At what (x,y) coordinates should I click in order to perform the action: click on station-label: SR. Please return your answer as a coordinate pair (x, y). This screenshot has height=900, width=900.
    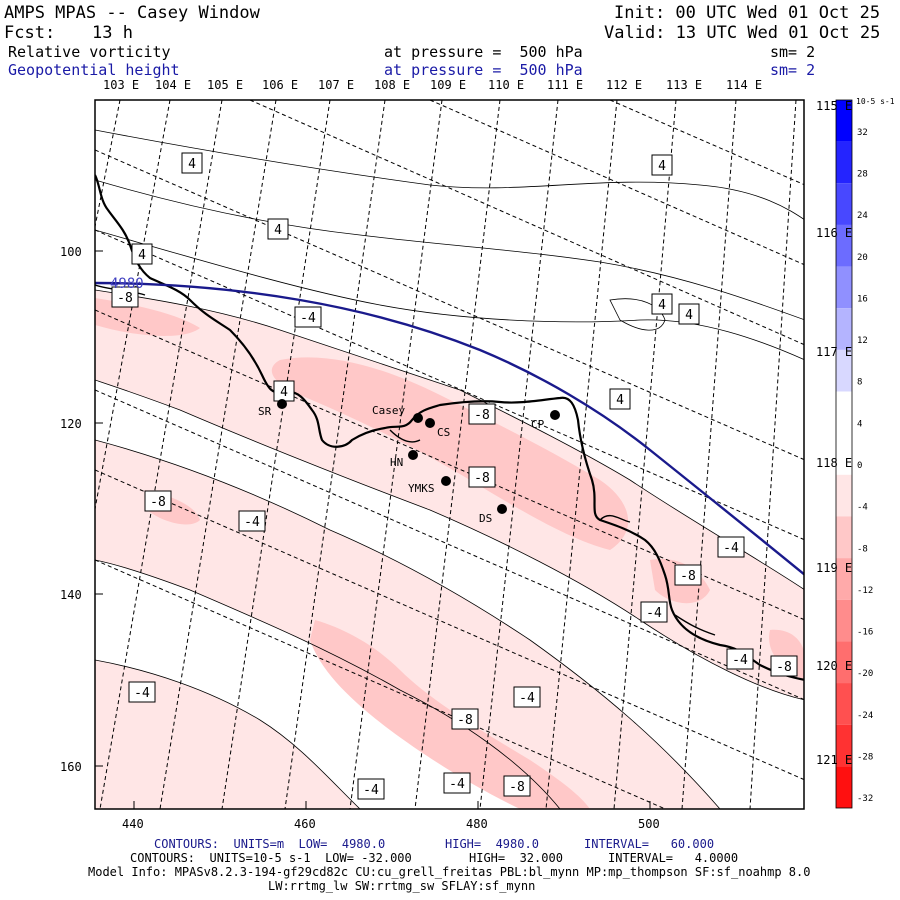
    Looking at the image, I should click on (265, 411).